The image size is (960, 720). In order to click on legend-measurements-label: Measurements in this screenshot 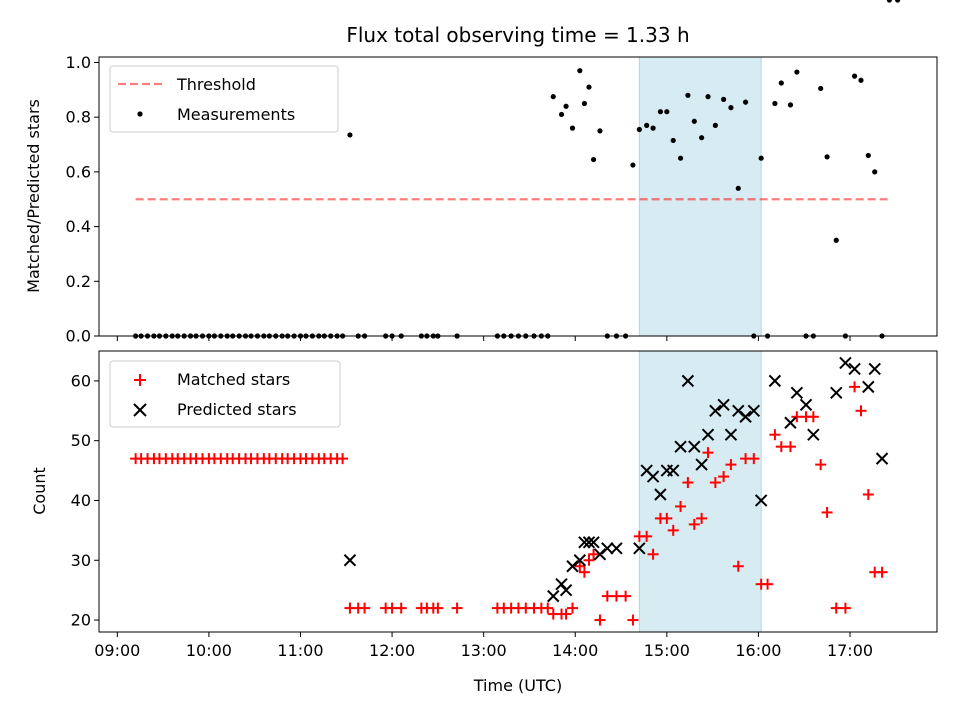, I will do `click(236, 114)`.